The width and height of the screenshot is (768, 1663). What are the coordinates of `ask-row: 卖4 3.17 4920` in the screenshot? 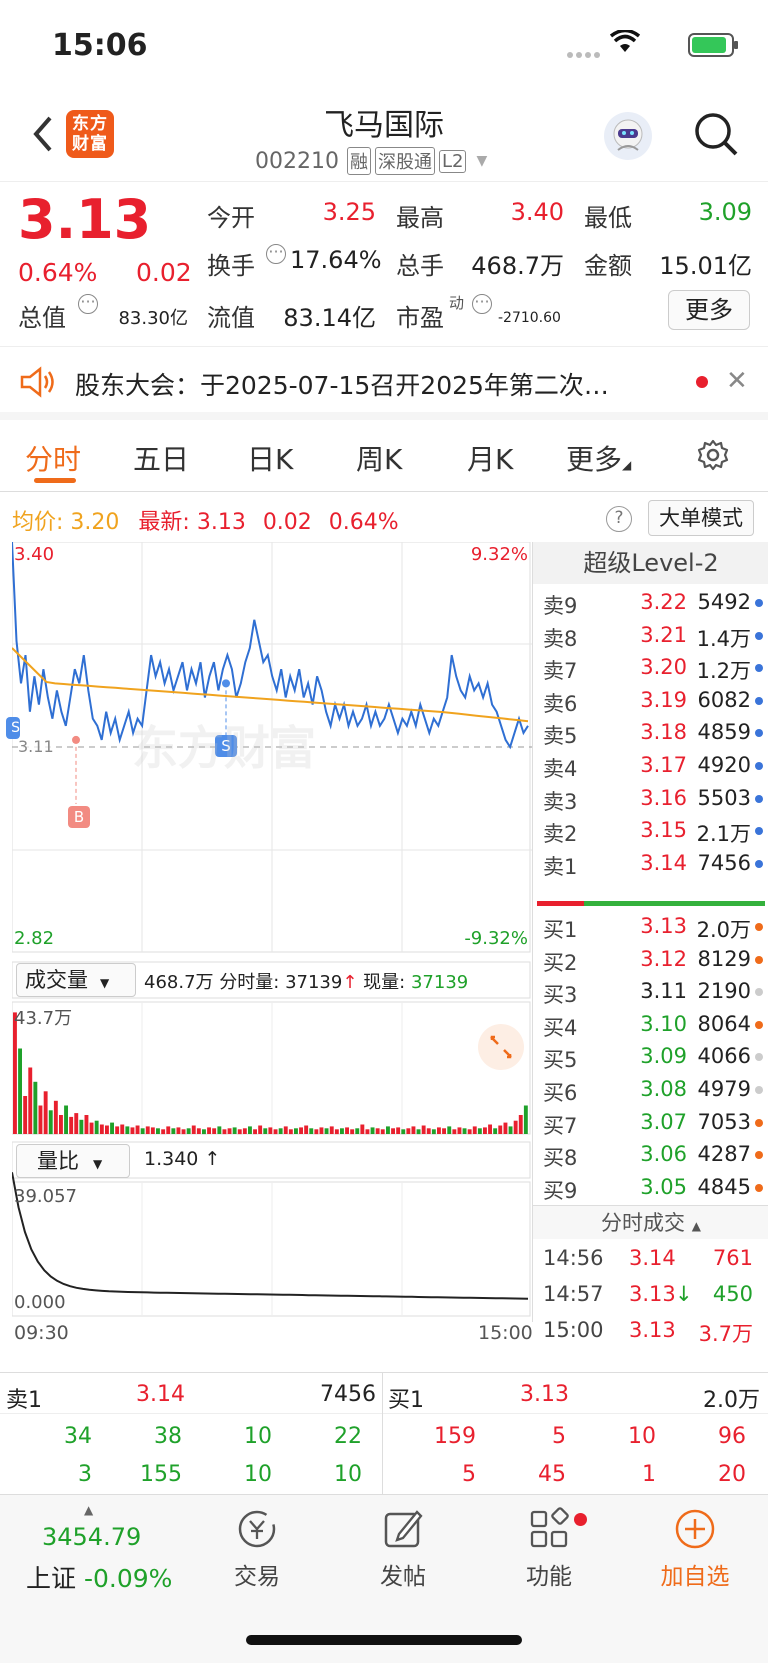 It's located at (648, 766).